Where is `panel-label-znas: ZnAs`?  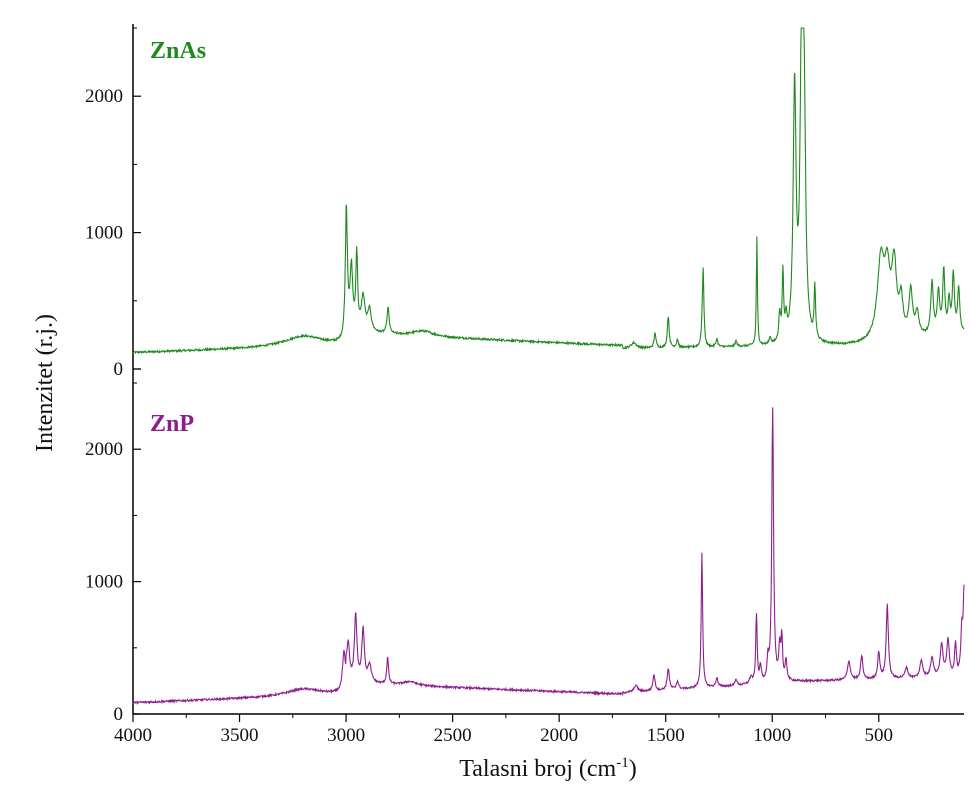 panel-label-znas: ZnAs is located at coordinates (178, 51).